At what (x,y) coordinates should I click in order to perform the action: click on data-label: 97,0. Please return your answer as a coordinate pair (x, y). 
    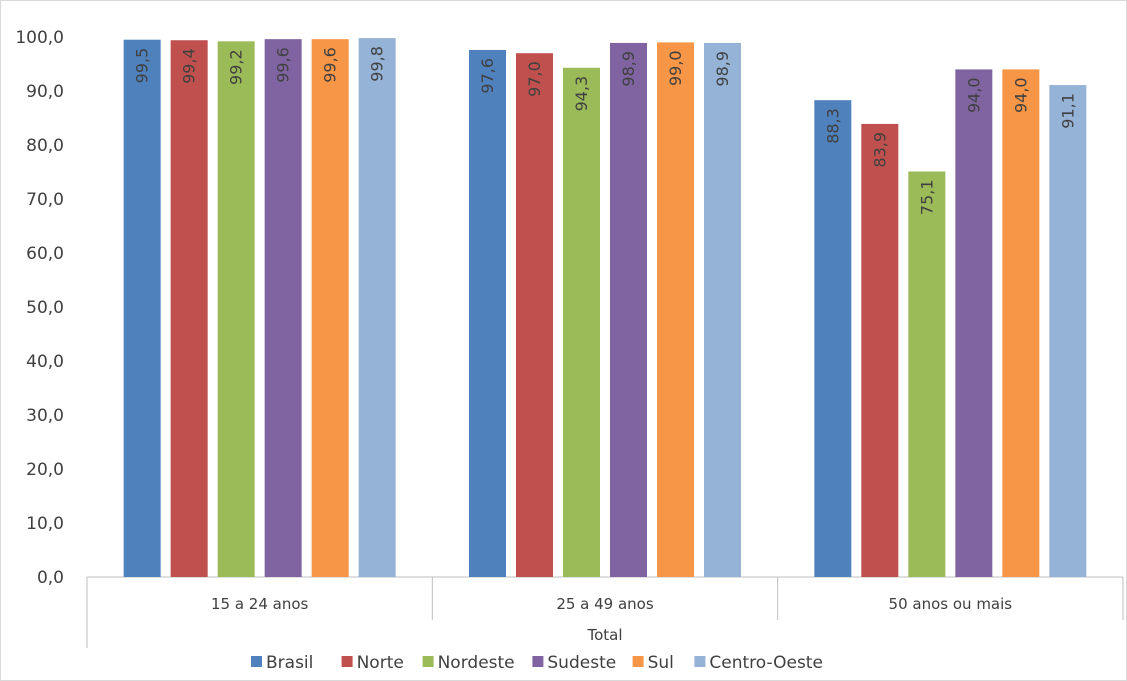
    Looking at the image, I should click on (534, 79).